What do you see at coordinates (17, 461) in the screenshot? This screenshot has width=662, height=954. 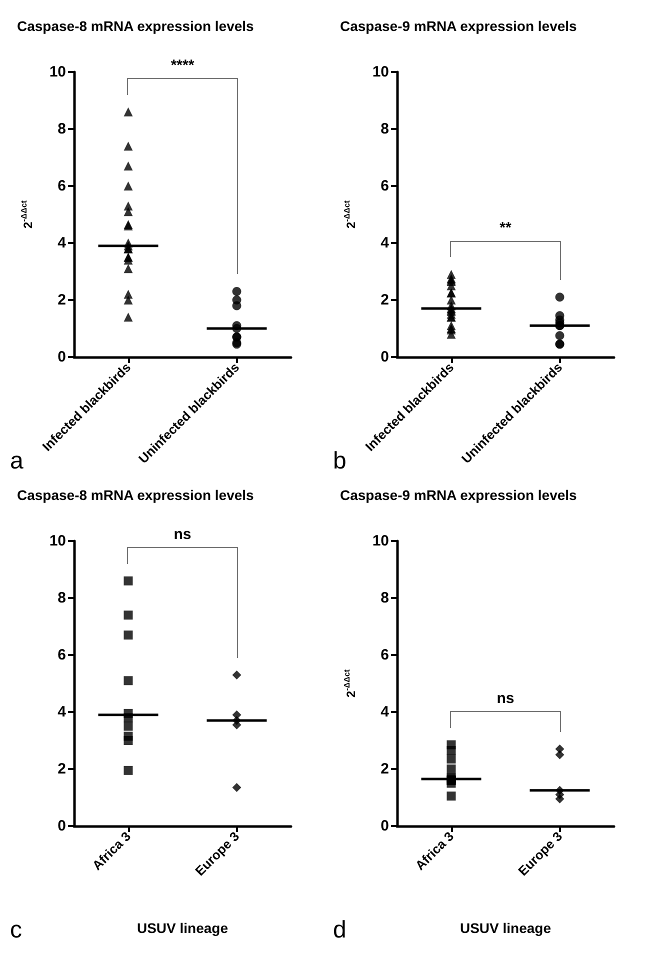 I see `text: a` at bounding box center [17, 461].